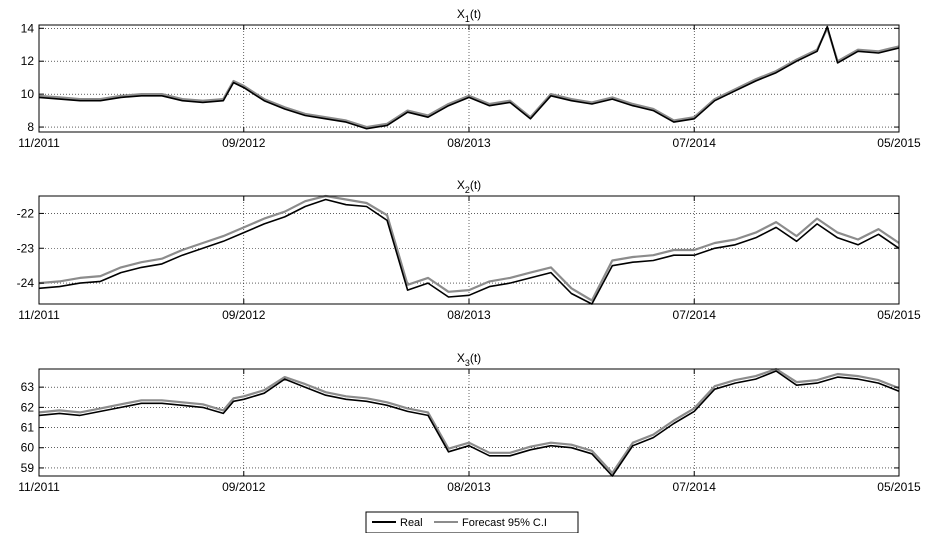  Describe the element at coordinates (28, 61) in the screenshot. I see `y-tick-label: 12` at that location.